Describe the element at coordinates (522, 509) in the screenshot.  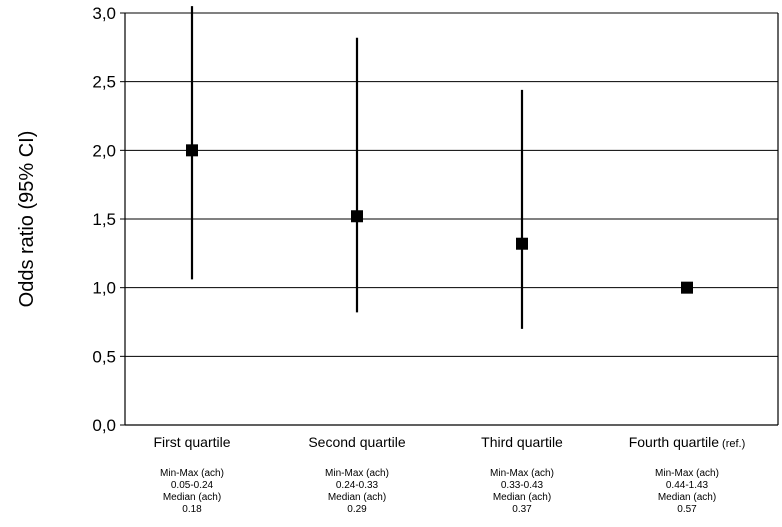
I see `quartile-note: 0.37` at that location.